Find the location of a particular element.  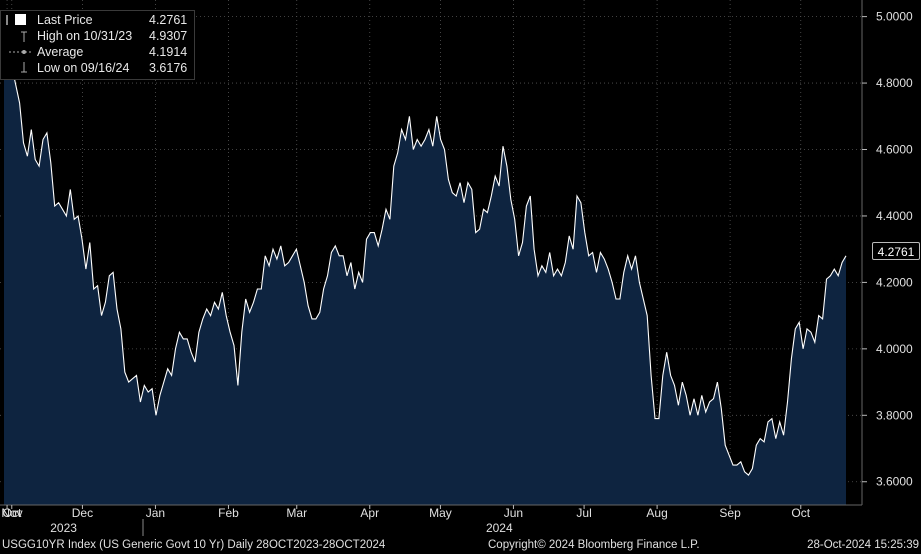

legend-last-price: Last Price 4.2761 is located at coordinates (97, 20).